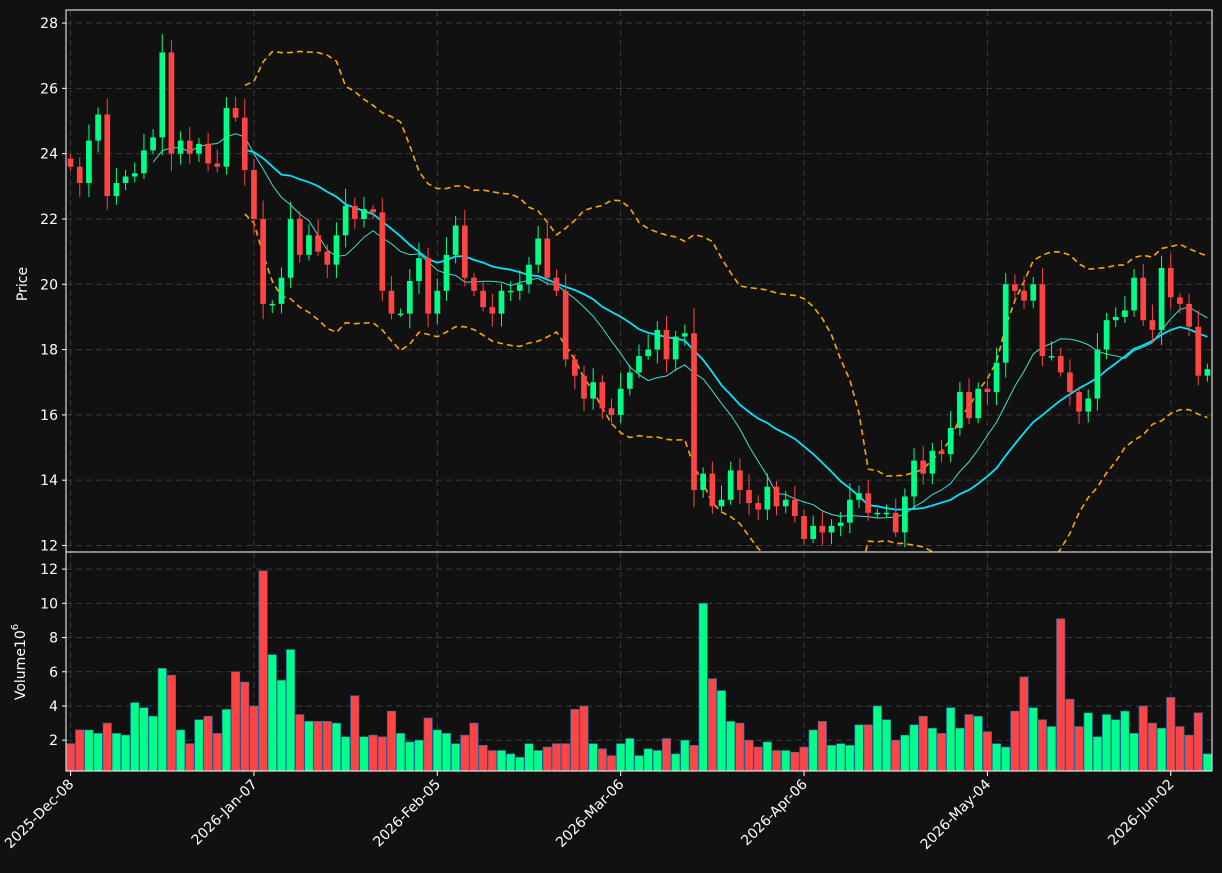  I want to click on price-tick-label: 18, so click(49, 351).